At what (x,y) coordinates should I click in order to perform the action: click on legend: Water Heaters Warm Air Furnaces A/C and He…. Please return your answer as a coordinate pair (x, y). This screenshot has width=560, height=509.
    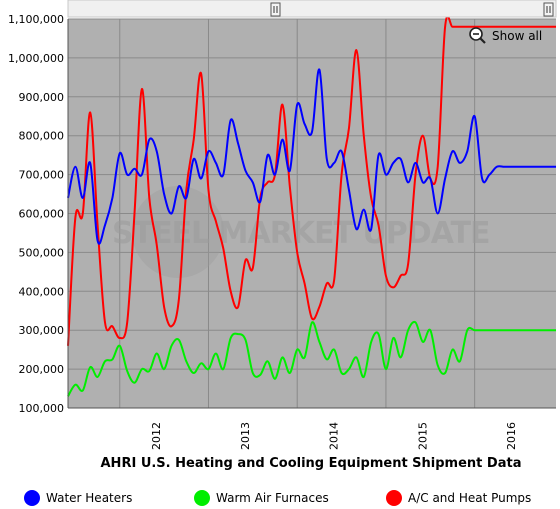
    Looking at the image, I should click on (277, 498).